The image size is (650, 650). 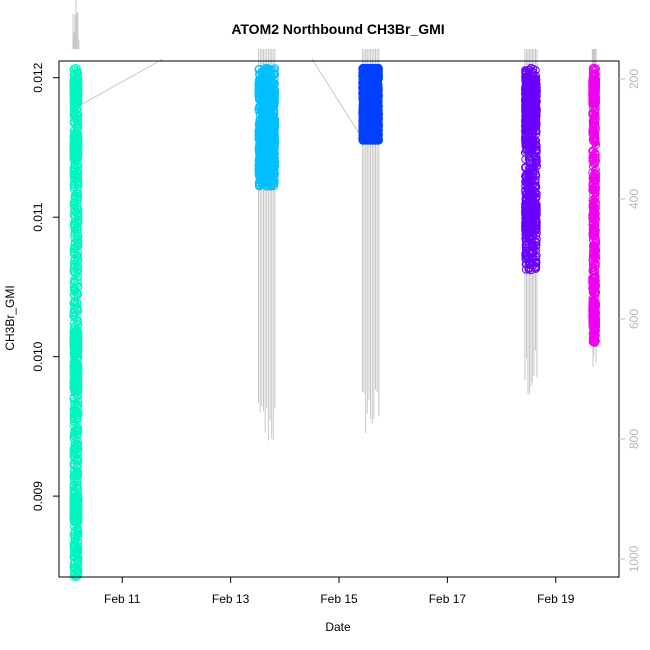 What do you see at coordinates (634, 558) in the screenshot?
I see `y2-tick-label: 1000` at bounding box center [634, 558].